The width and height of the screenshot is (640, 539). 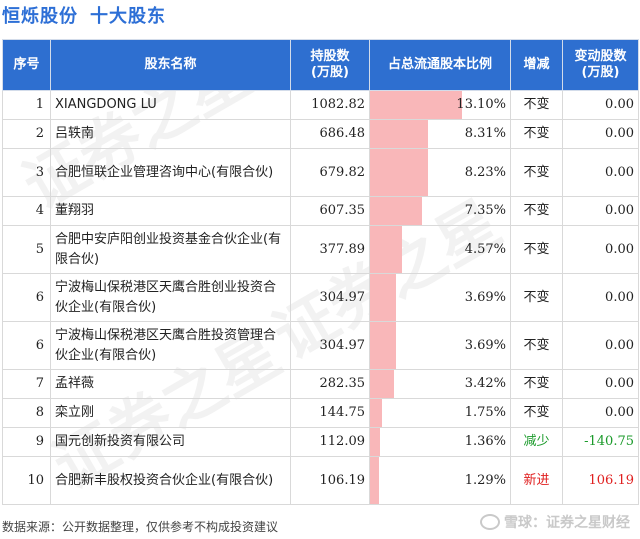 What do you see at coordinates (40, 16) in the screenshot?
I see `company-name: 恒烁股份` at bounding box center [40, 16].